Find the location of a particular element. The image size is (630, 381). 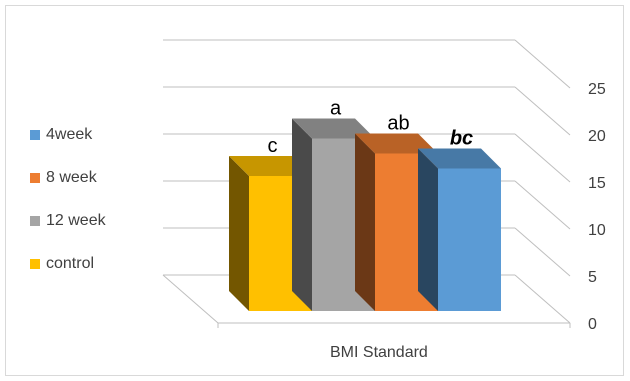

bar-front is located at coordinates (469, 239).